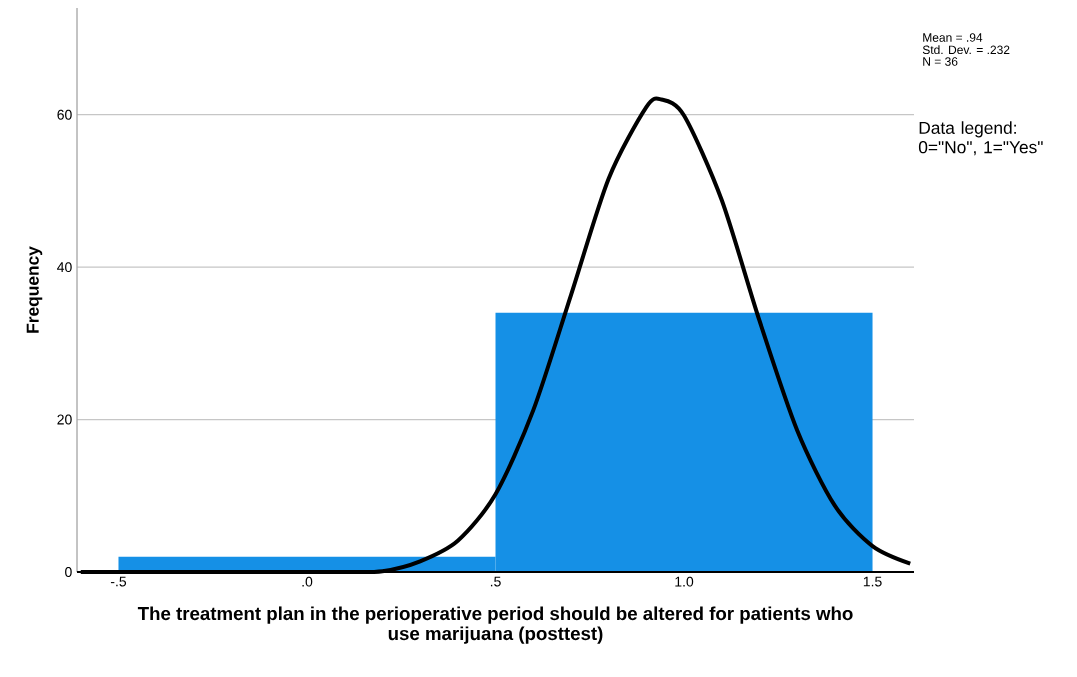 This screenshot has height=677, width=1077. Describe the element at coordinates (684, 581) in the screenshot. I see `x-tick-label: 1.0` at that location.